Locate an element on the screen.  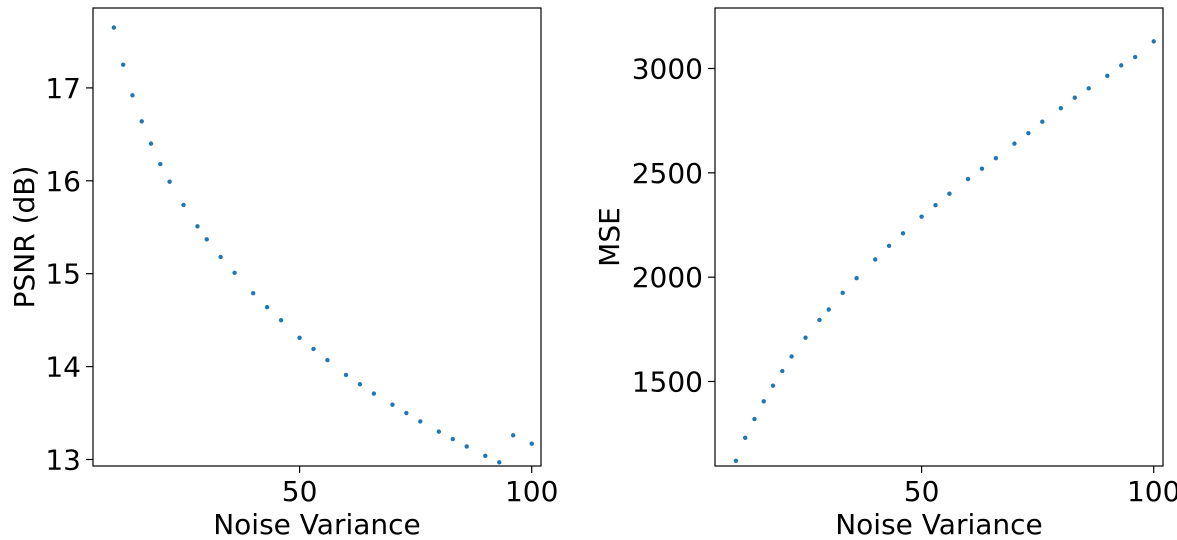
mse-y-tick-label: 1500 is located at coordinates (667, 381).